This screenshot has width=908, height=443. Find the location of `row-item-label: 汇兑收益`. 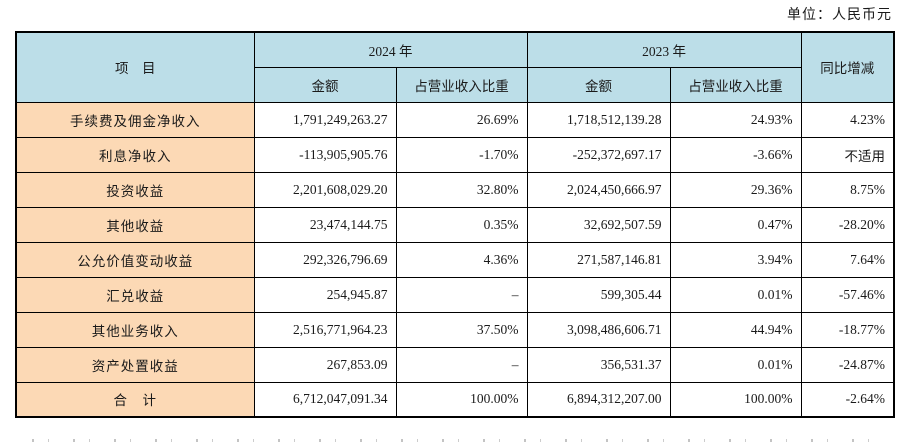

row-item-label: 汇兑收益 is located at coordinates (135, 294).